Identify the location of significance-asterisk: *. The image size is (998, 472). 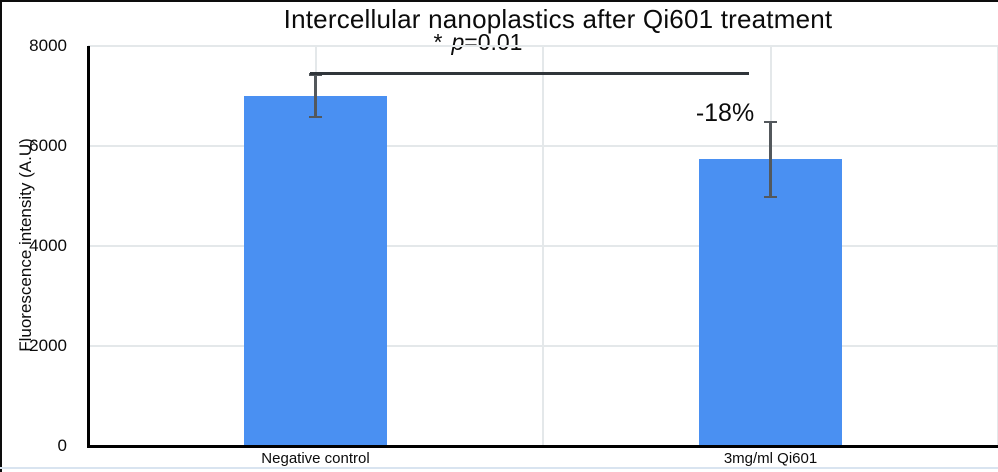
(438, 42).